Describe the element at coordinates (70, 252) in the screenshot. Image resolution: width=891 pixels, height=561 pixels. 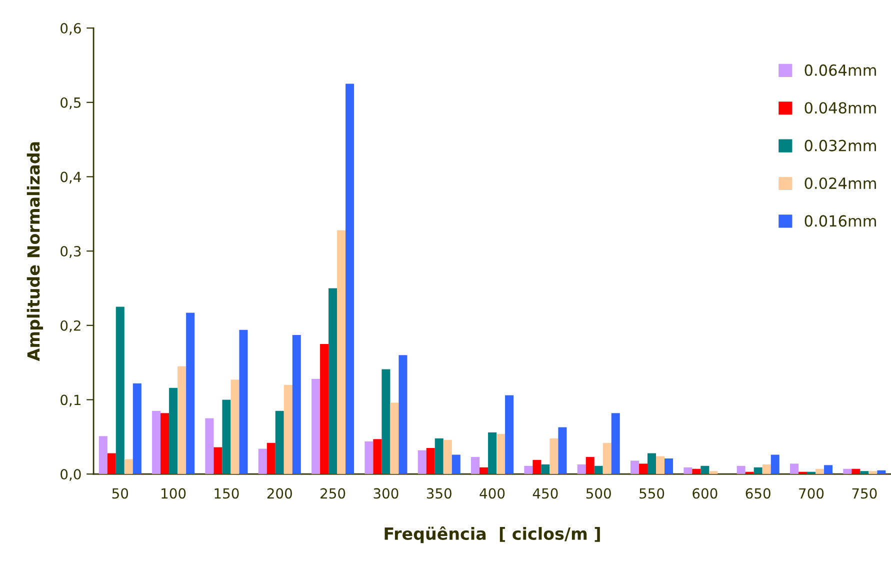
I see `y-tick-label: 0,3` at that location.